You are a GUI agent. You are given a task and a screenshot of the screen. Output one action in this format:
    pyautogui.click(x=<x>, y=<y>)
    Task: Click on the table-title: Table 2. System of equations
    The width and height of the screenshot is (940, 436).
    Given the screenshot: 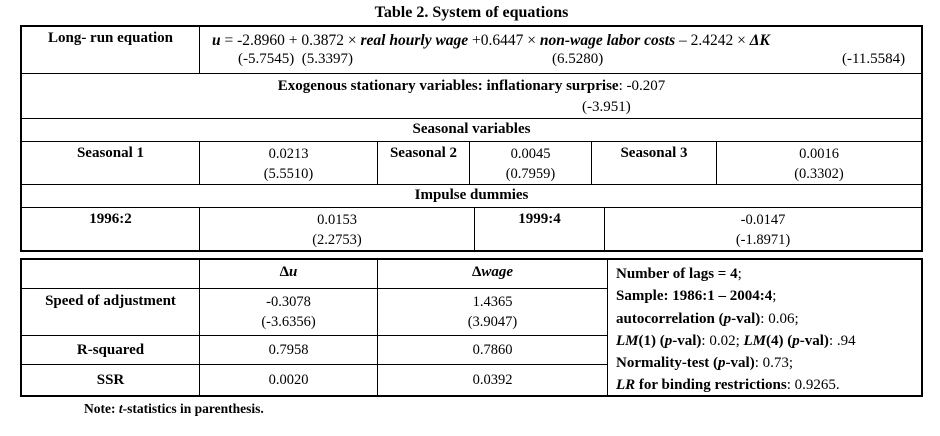 What is the action you would take?
    pyautogui.click(x=471, y=12)
    